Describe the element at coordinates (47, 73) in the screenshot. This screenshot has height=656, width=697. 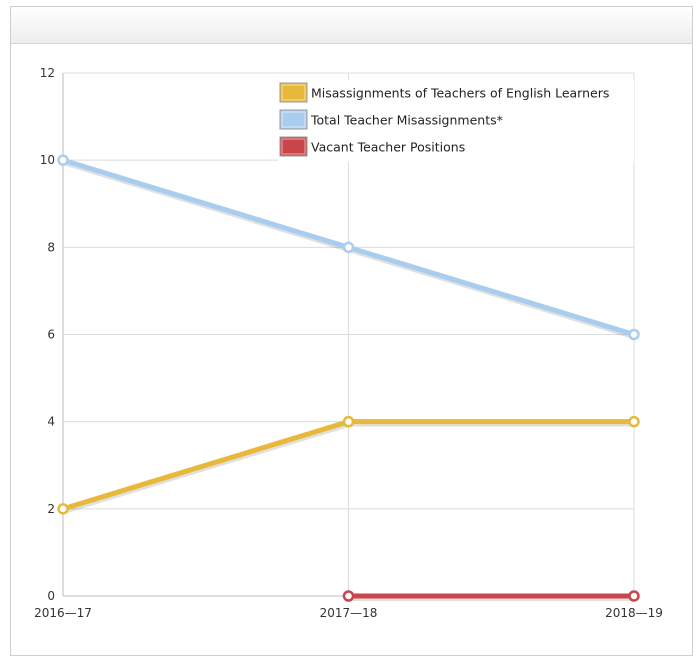
I see `y-tick-label: 12` at that location.